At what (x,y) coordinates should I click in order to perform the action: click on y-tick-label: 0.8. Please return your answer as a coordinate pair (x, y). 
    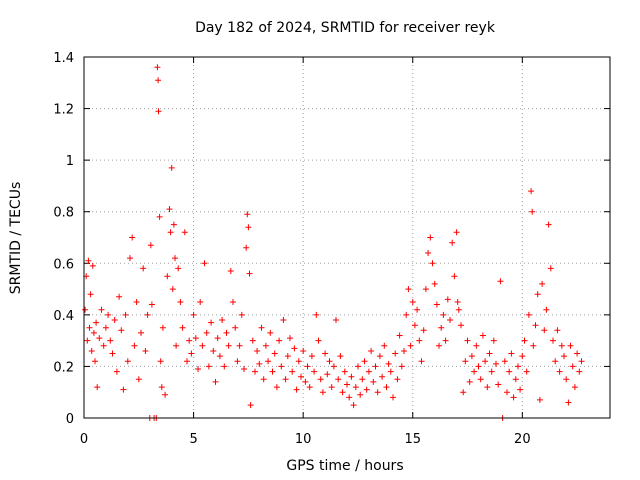
    Looking at the image, I should click on (63, 213).